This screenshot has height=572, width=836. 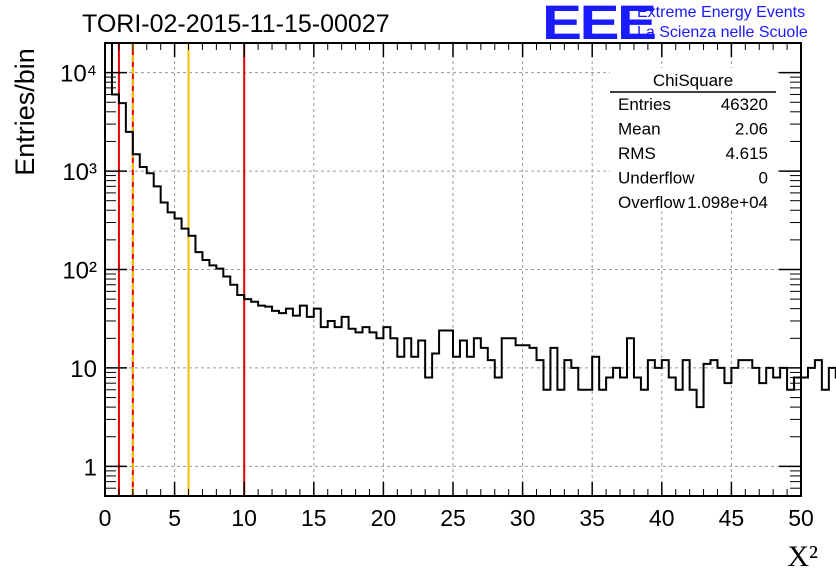 What do you see at coordinates (727, 202) in the screenshot?
I see `stats-value: 1.098e+04` at bounding box center [727, 202].